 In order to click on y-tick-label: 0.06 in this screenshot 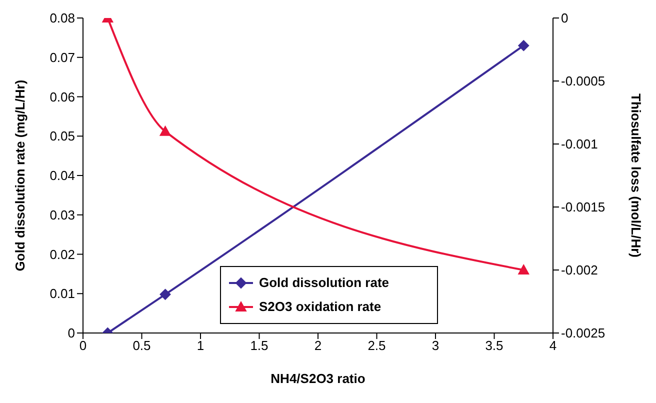, I will do `click(62, 96)`.